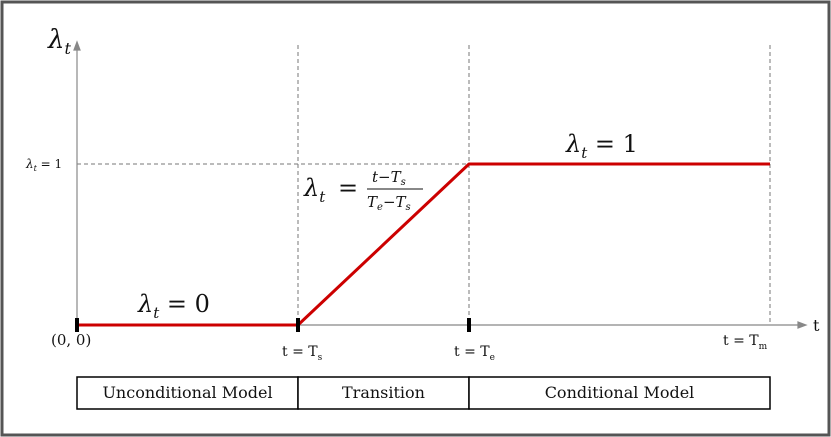  Describe the element at coordinates (273, 325) in the screenshot. I see `tick-markers` at that location.